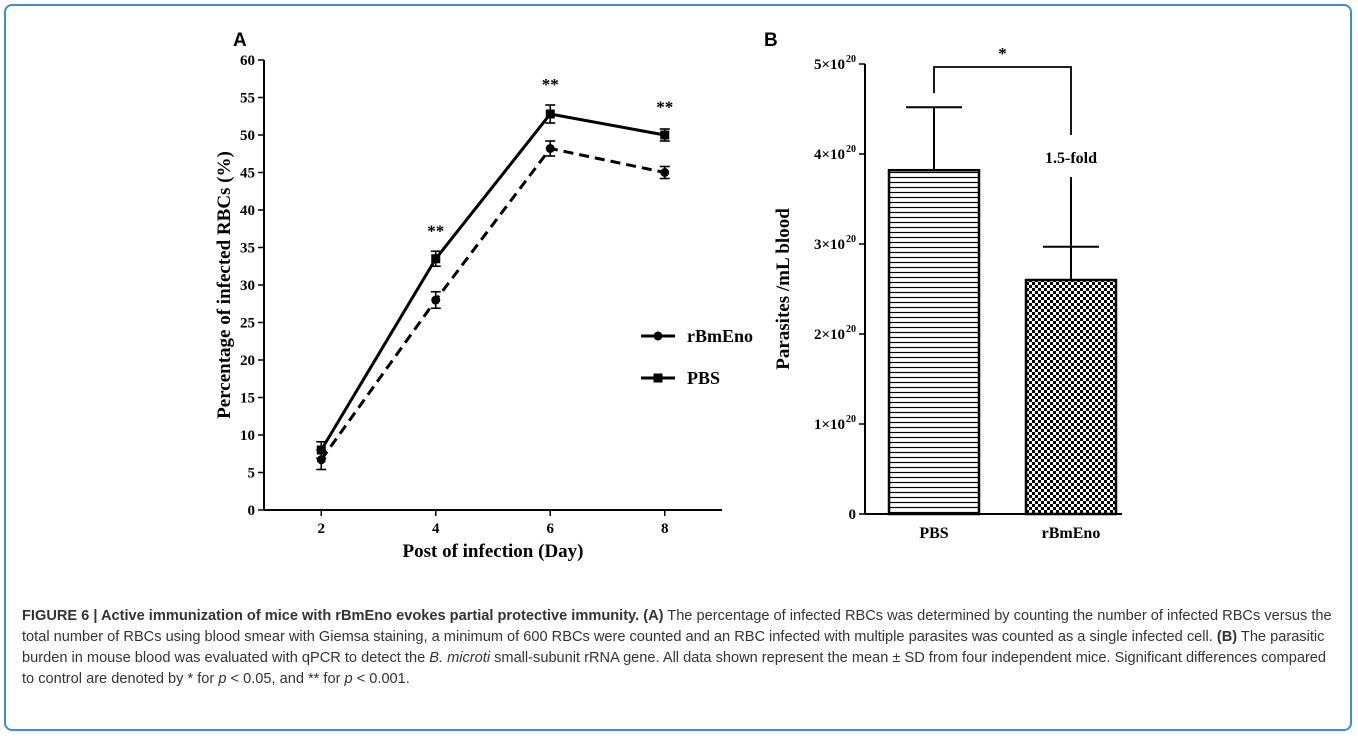 This screenshot has height=738, width=1358. Describe the element at coordinates (247, 361) in the screenshot. I see `y-tick-label-a: 20` at that location.